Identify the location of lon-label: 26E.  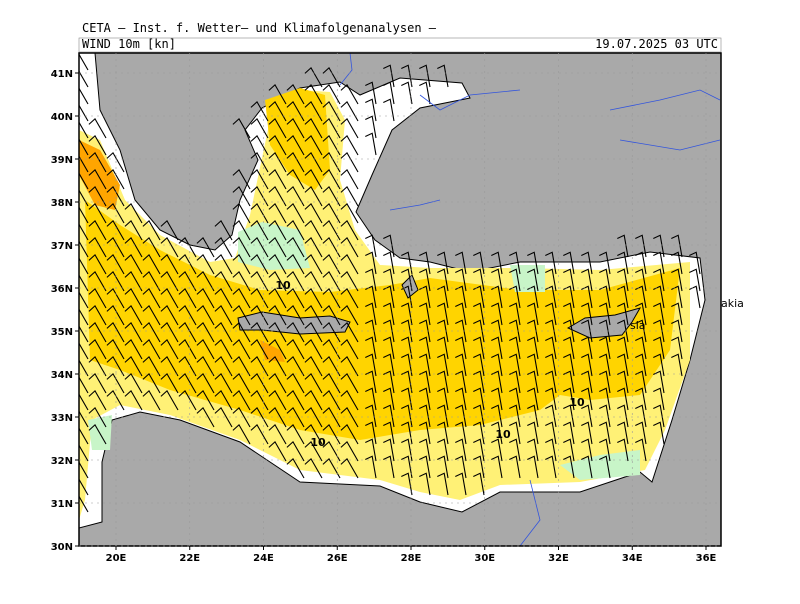
(337, 558).